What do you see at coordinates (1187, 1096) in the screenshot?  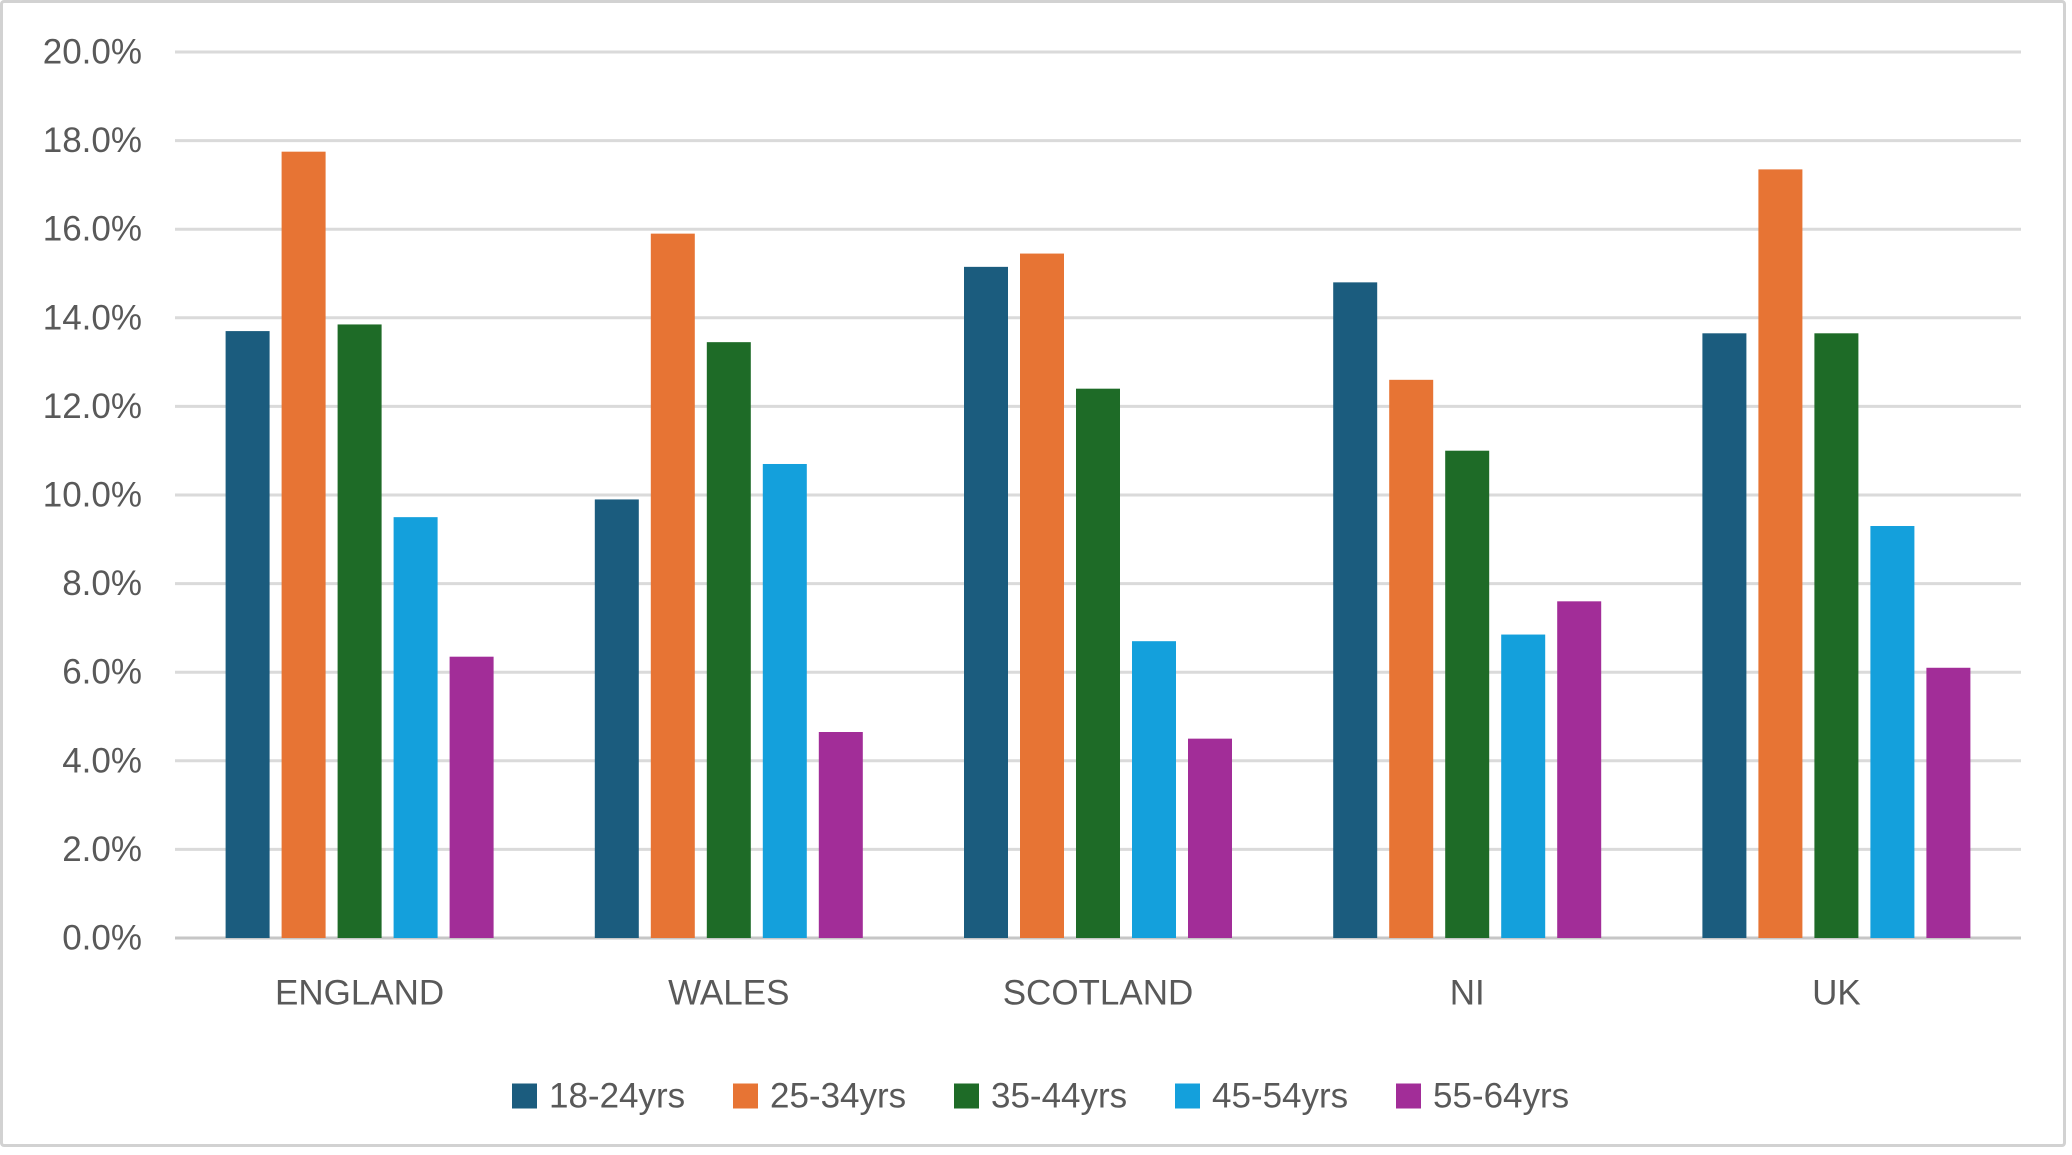 I see `legend-swatch-45-54yrs` at bounding box center [1187, 1096].